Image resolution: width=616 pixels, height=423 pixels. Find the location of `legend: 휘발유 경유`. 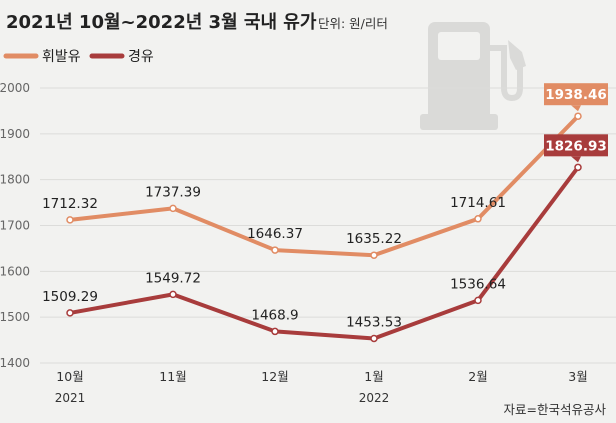

legend: 휘발유 경유 is located at coordinates (78, 57).